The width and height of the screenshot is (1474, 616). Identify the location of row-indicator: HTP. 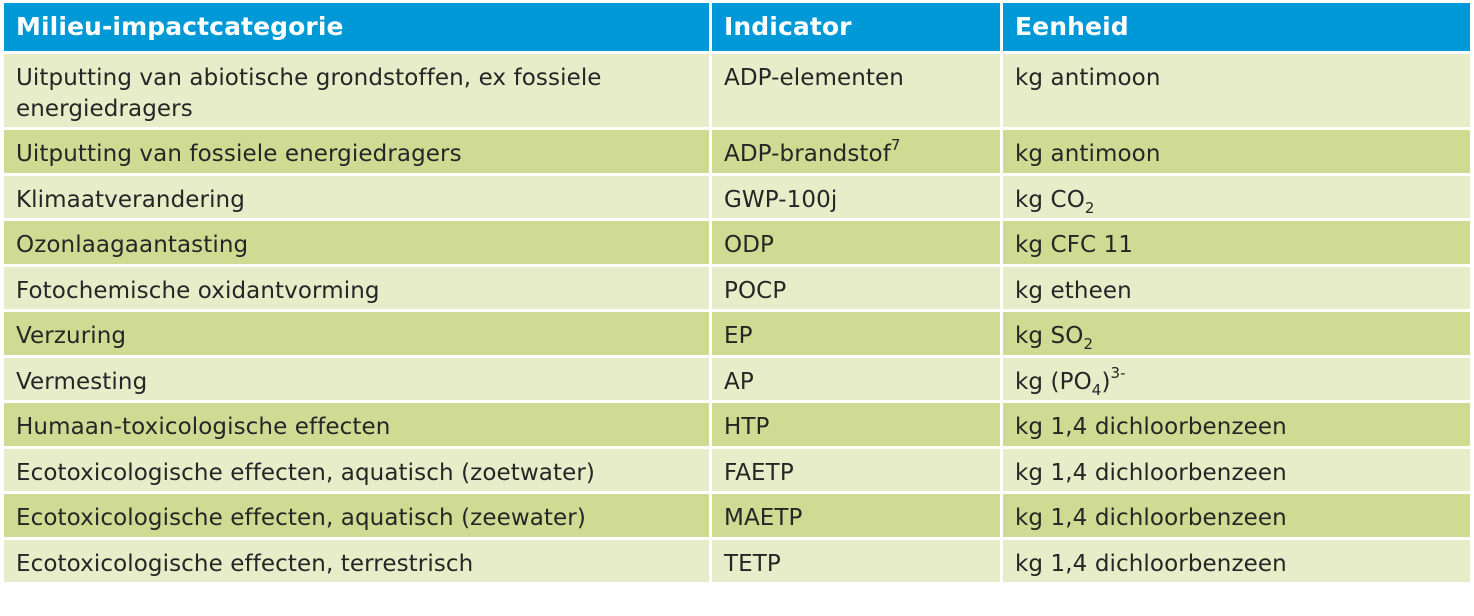
(856, 424).